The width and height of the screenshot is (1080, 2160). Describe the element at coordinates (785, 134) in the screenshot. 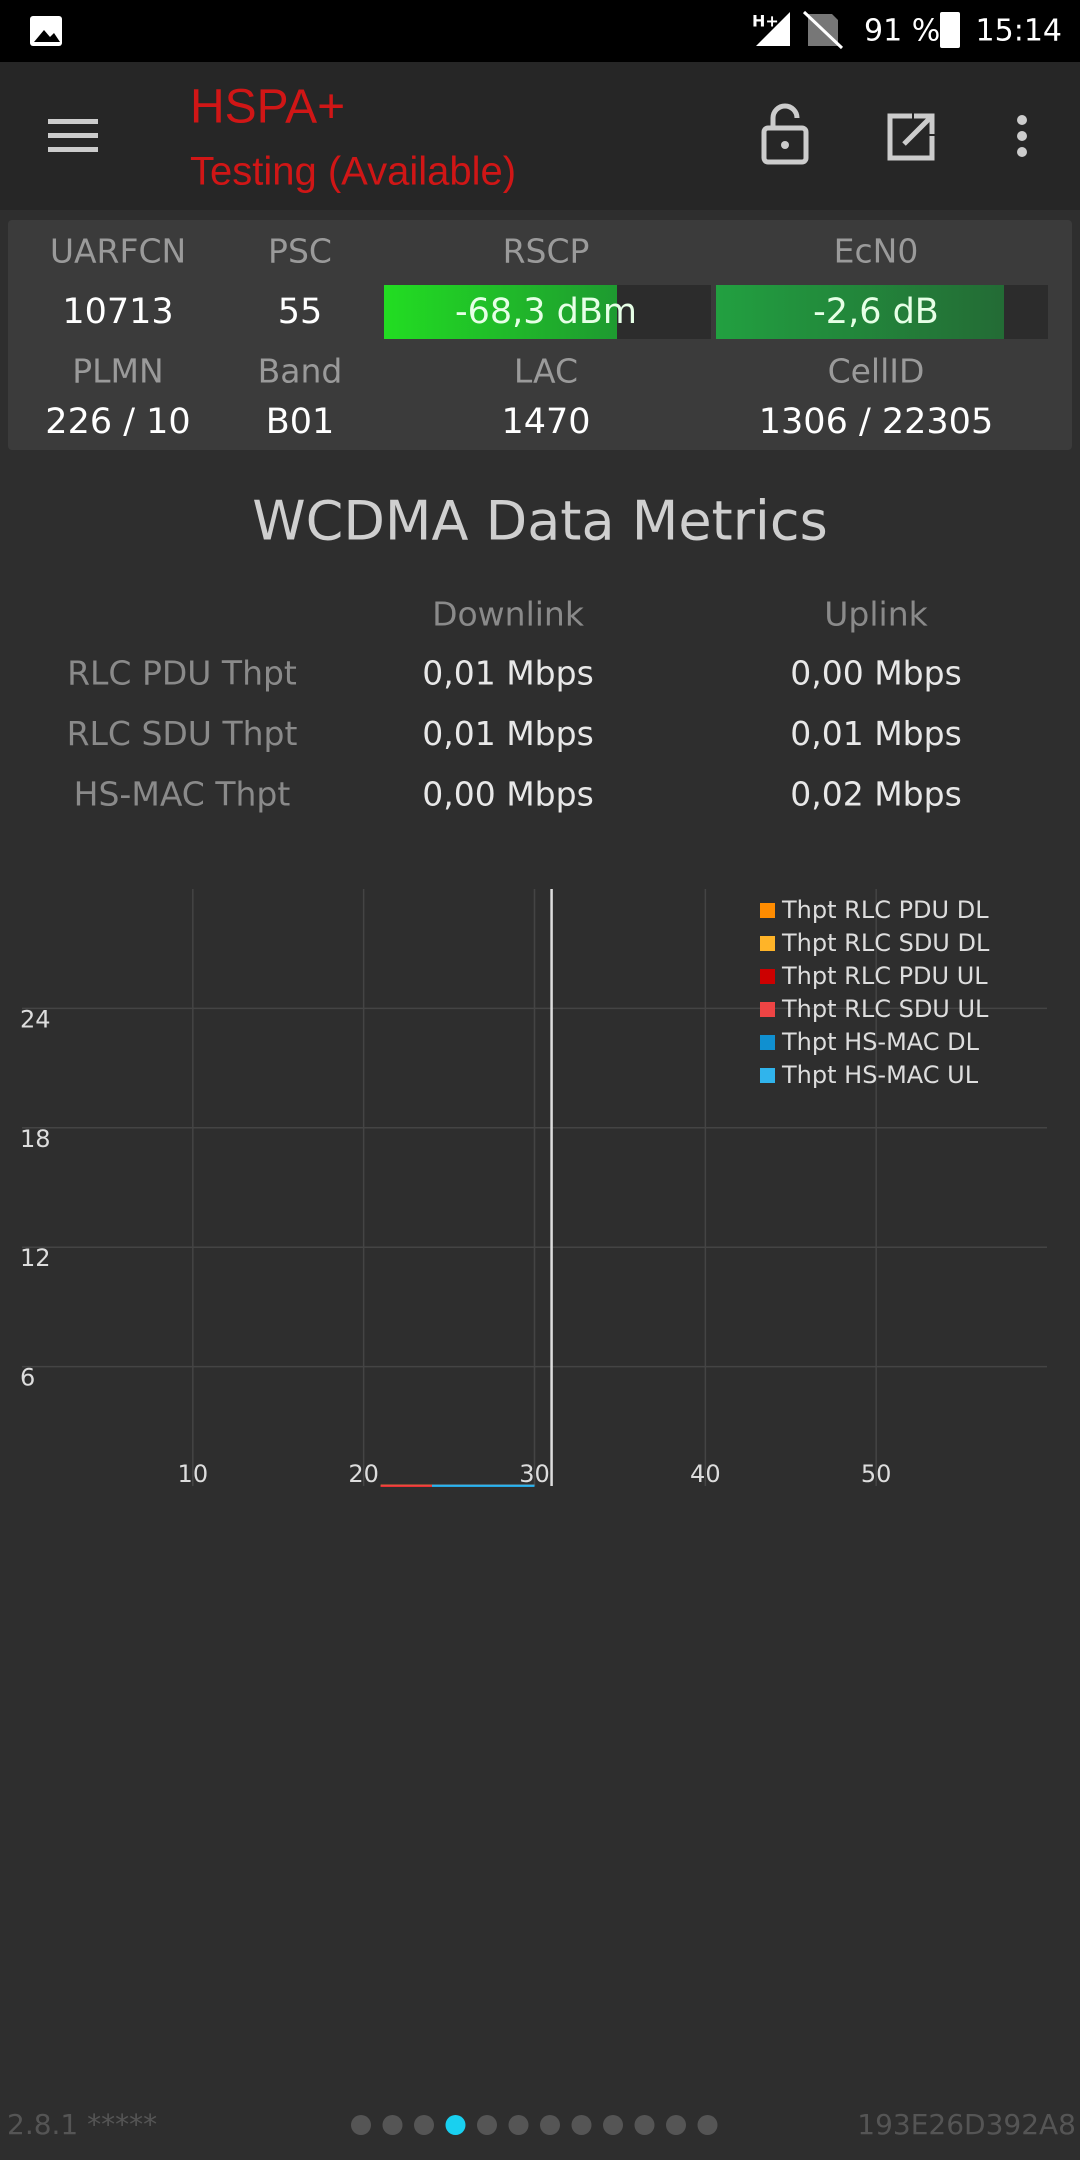

I see `lock-button` at that location.